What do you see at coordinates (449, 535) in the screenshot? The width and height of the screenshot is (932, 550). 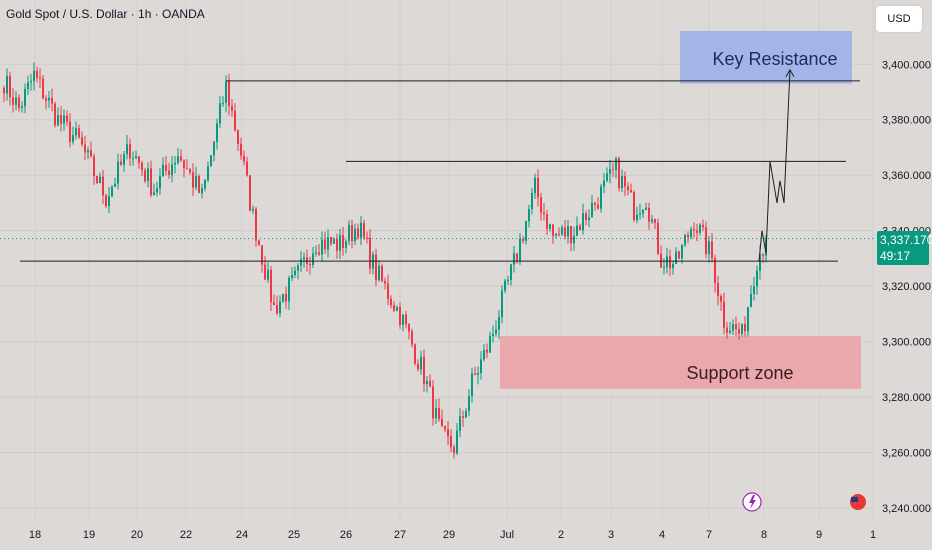 I see `x-tick-label: 29` at bounding box center [449, 535].